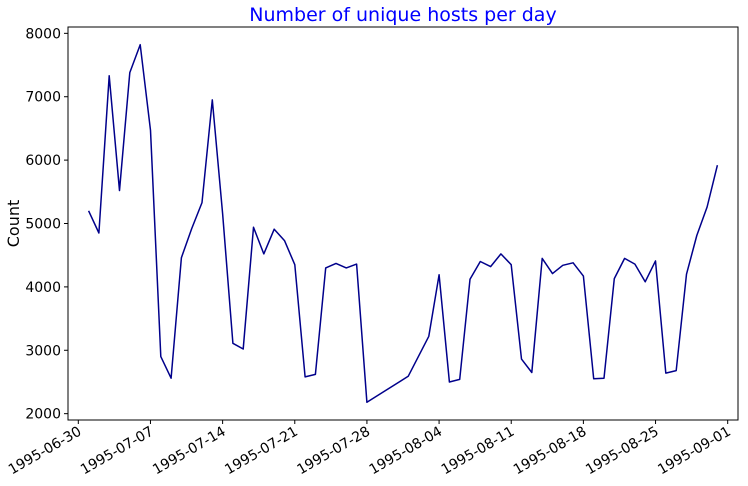  What do you see at coordinates (43, 225) in the screenshot?
I see `y-tick-label: 5000` at bounding box center [43, 225].